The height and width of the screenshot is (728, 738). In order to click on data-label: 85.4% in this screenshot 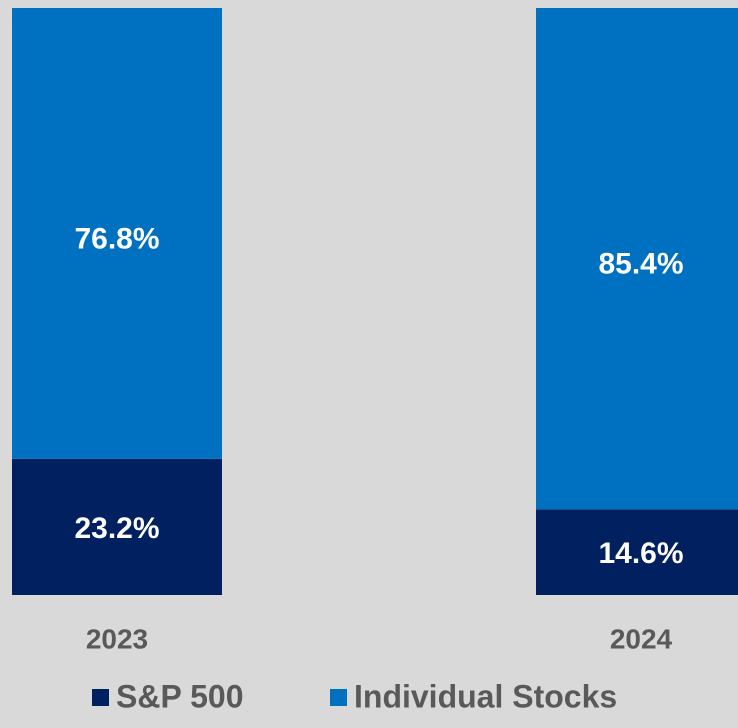, I will do `click(640, 264)`.